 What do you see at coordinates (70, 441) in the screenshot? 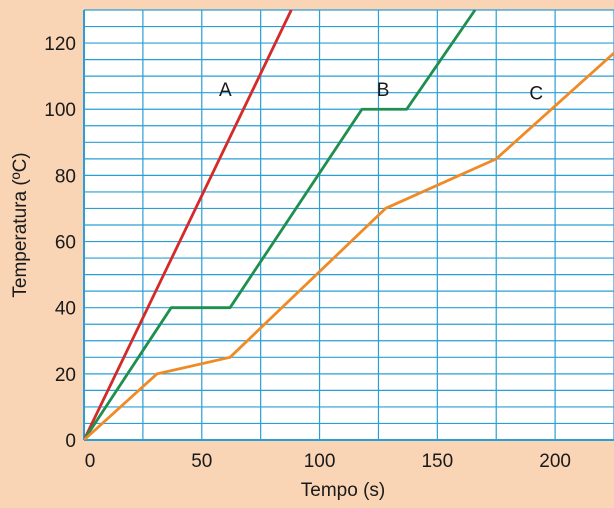
I see `y-tick-label: 0` at bounding box center [70, 441].